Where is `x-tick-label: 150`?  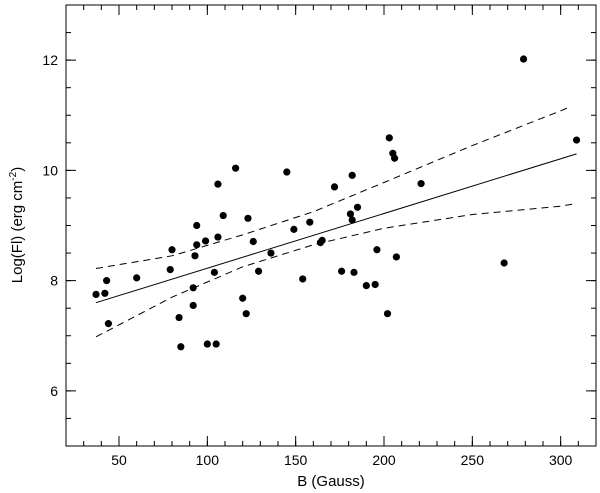
x-tick-label: 150 is located at coordinates (296, 460).